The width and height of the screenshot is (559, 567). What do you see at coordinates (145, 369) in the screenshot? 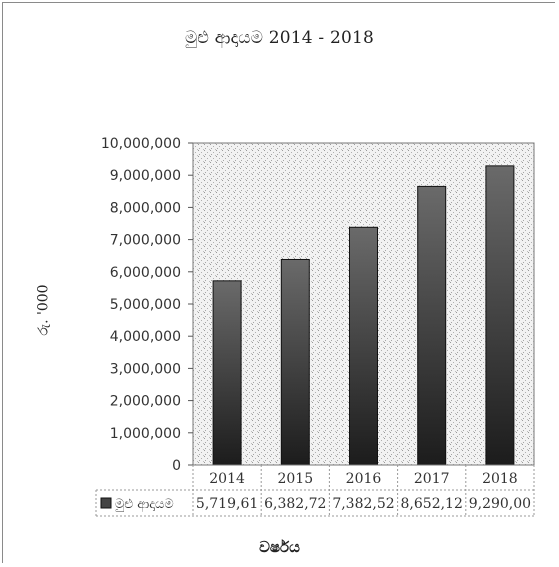
I see `y-tick-label: 3,000,000` at bounding box center [145, 369].